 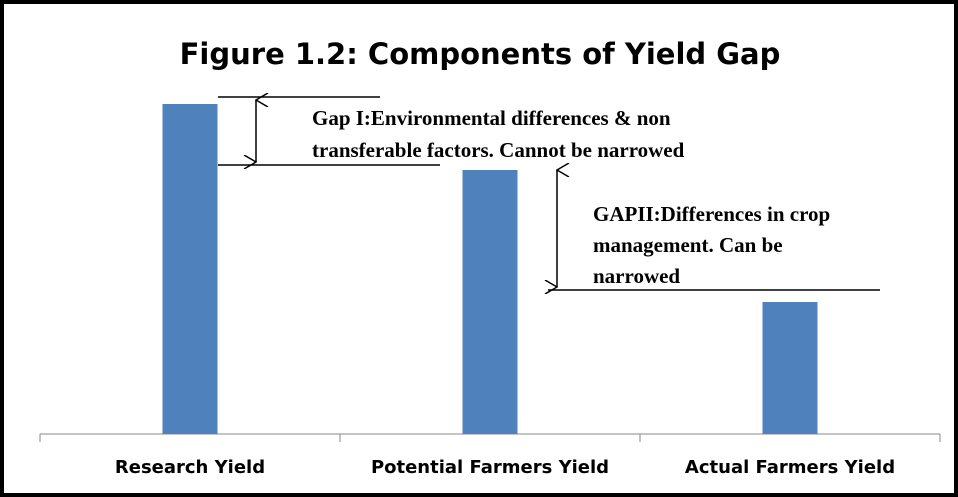 I want to click on x-tick-label: Actual Farmers Yield, so click(x=790, y=467).